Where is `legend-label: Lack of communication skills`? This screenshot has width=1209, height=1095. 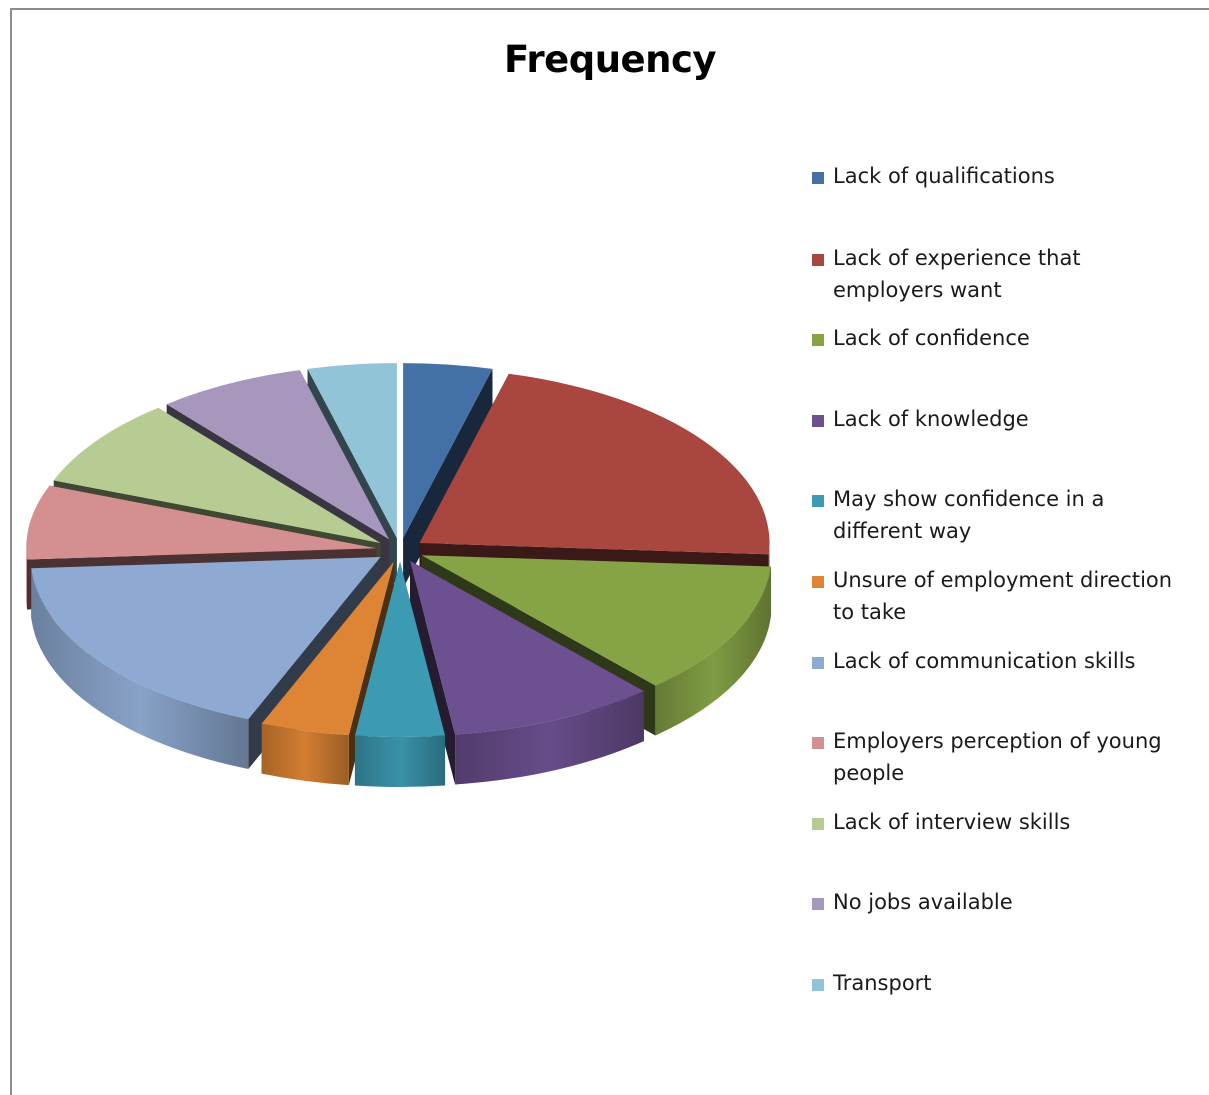
legend-label: Lack of communication skills is located at coordinates (984, 661).